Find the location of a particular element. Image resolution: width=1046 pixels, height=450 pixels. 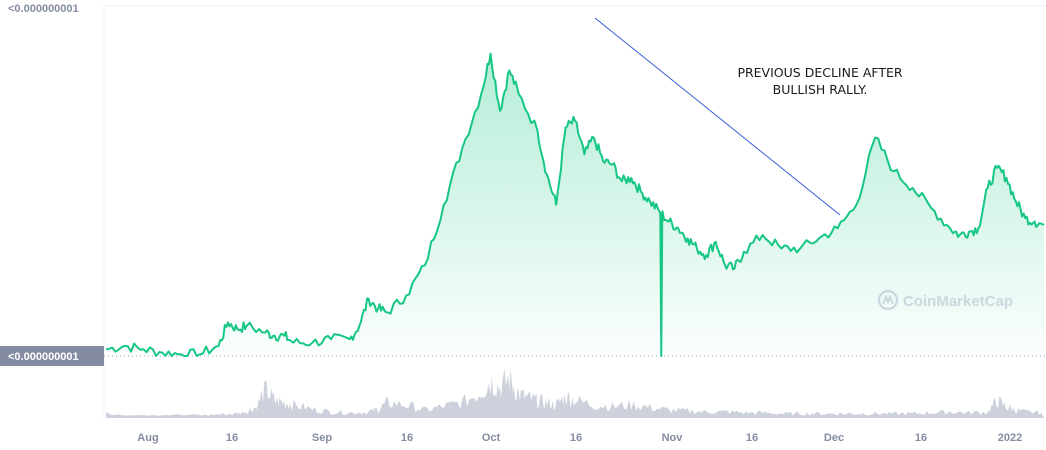

x-tick-label: Sep is located at coordinates (322, 438).